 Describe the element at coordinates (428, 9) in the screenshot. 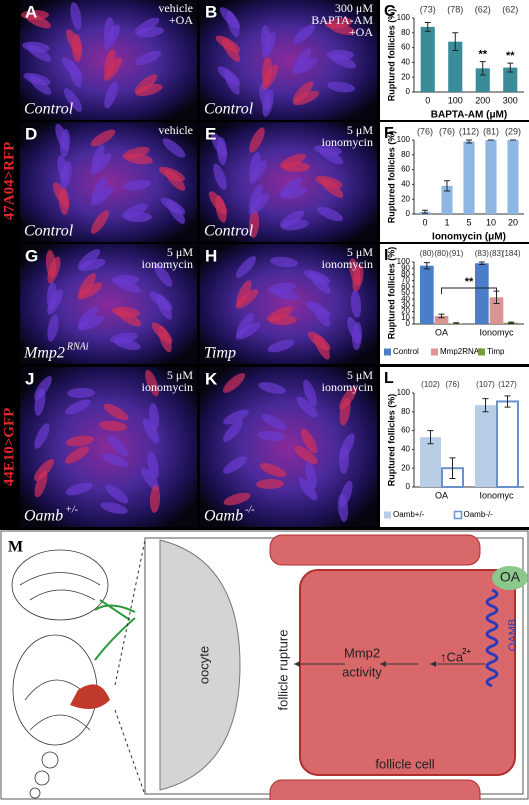

I see `n-label: (73)` at that location.